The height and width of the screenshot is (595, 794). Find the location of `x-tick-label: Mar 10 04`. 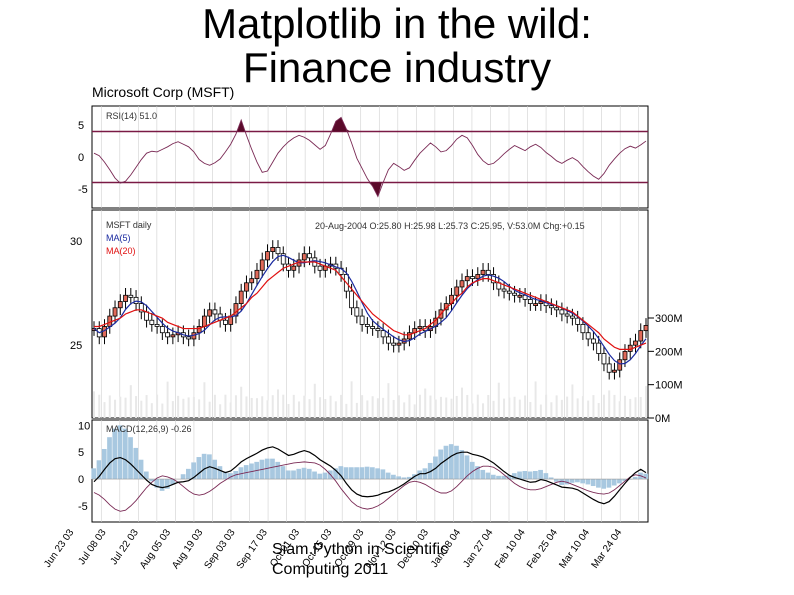

x-tick-label: Mar 10 04 is located at coordinates (574, 549).